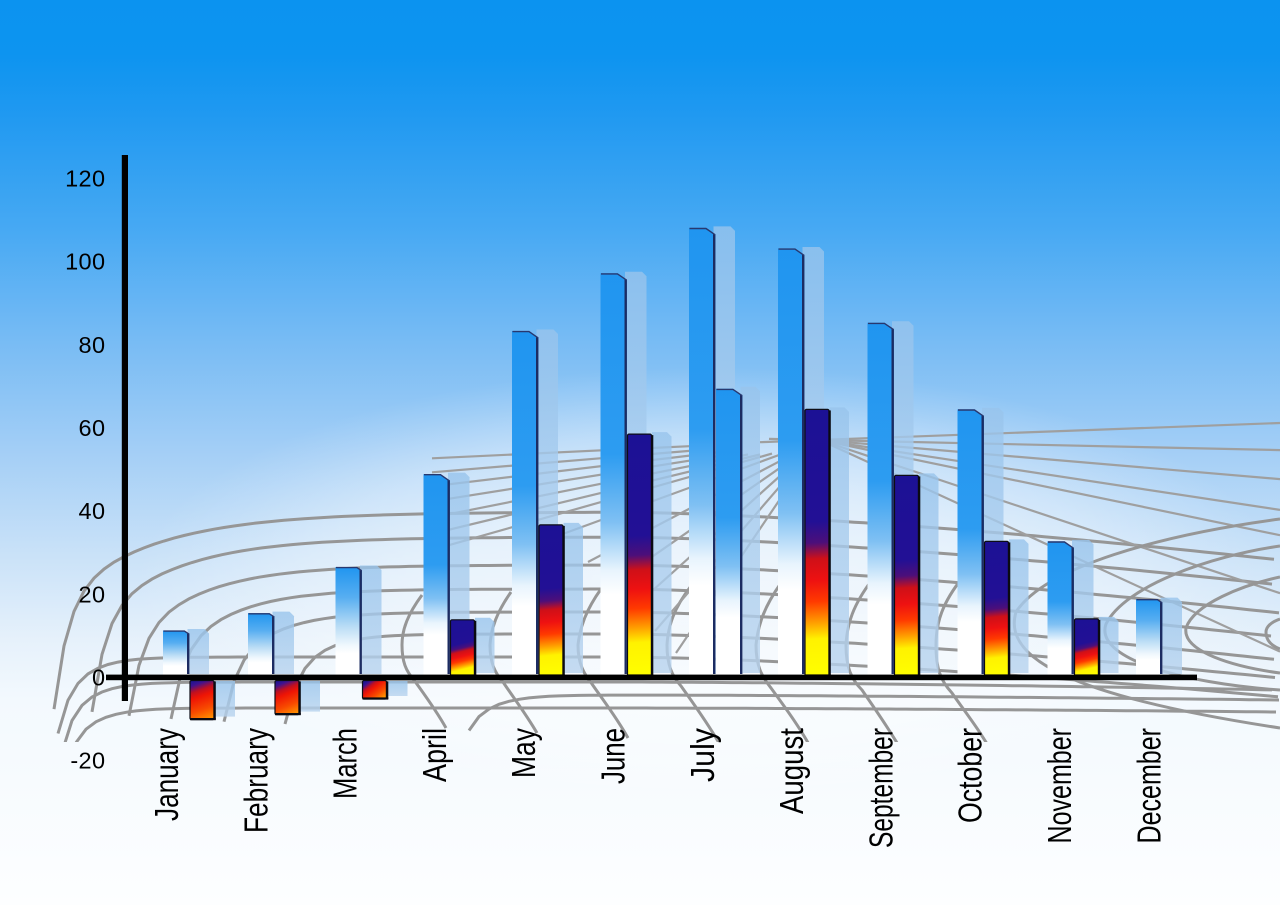 Image resolution: width=1280 pixels, height=905 pixels. Describe the element at coordinates (1059, 786) in the screenshot. I see `svg-text: November` at that location.